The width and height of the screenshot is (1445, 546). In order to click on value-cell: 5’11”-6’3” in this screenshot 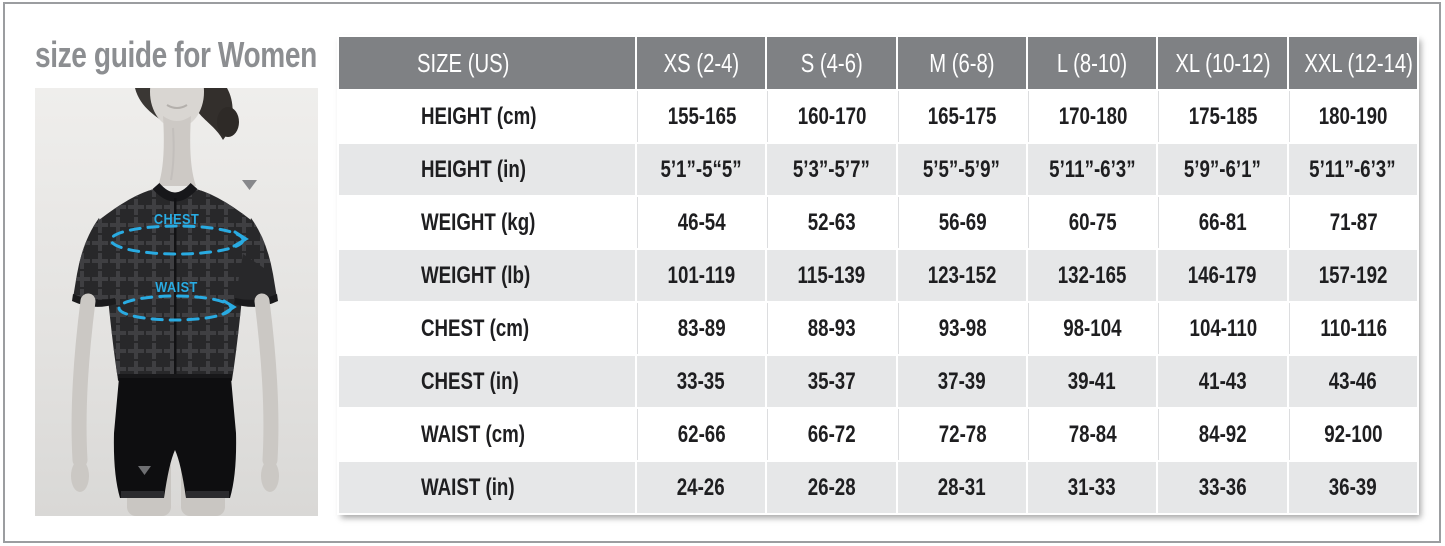, I will do `click(1352, 169)`.